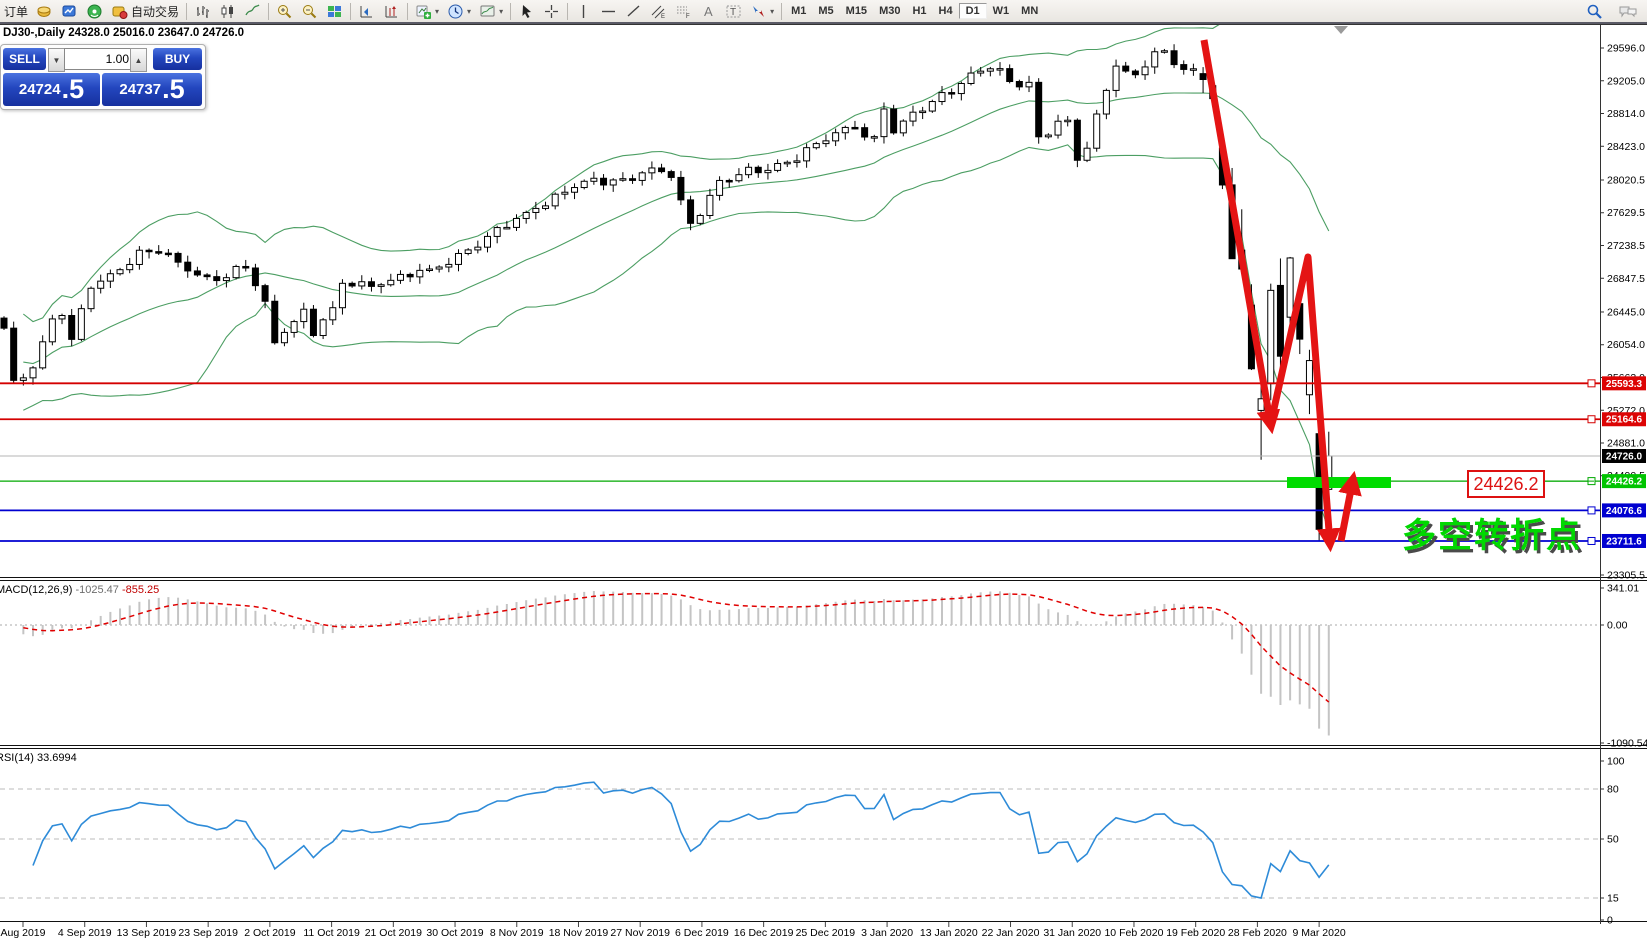 The height and width of the screenshot is (942, 1647). I want to click on one-click-trade-panel: SELL ▼ ▲ BUY 24724 .5 24737 .5, so click(103, 77).